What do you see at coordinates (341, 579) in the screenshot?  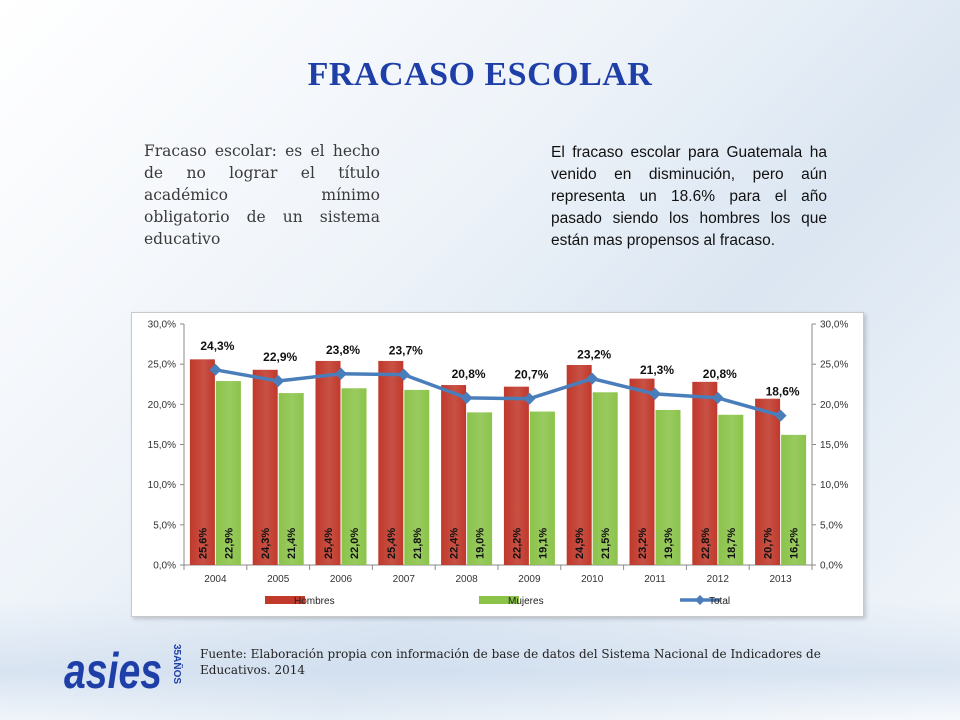 I see `x-tick-label: 2006` at bounding box center [341, 579].